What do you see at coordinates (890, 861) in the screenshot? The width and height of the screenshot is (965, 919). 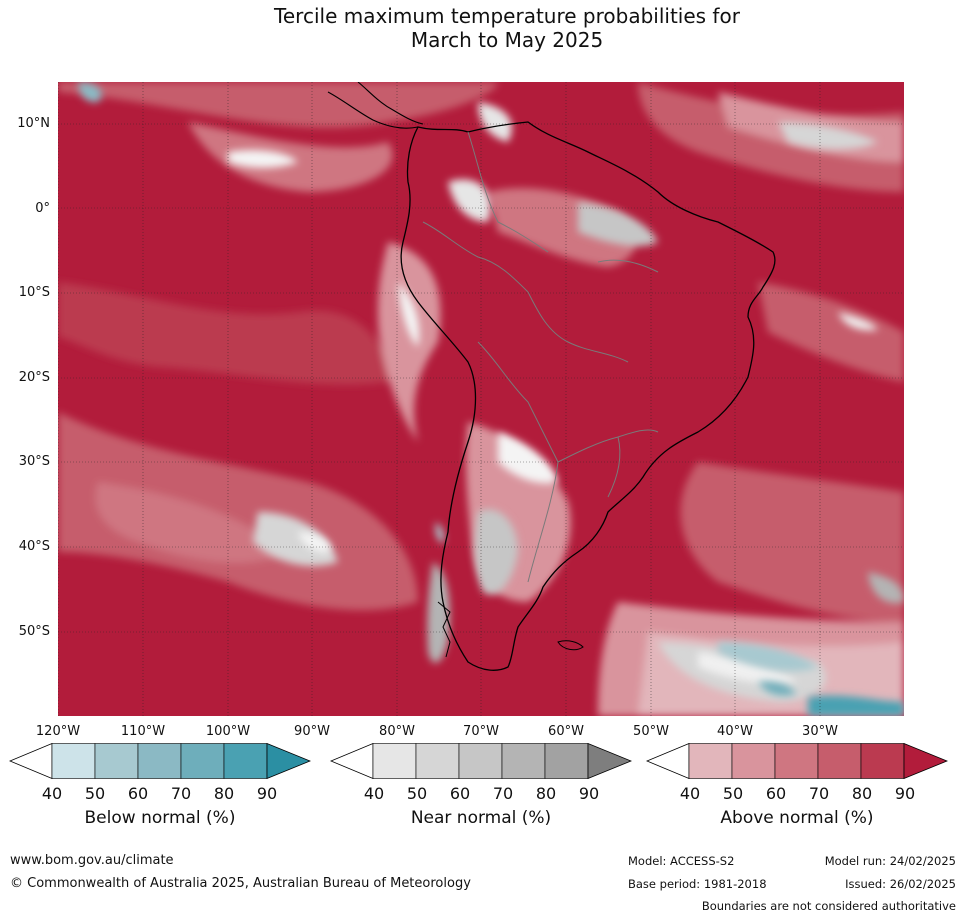 I see `model-run-date: Model run: 24/02/2025` at bounding box center [890, 861].